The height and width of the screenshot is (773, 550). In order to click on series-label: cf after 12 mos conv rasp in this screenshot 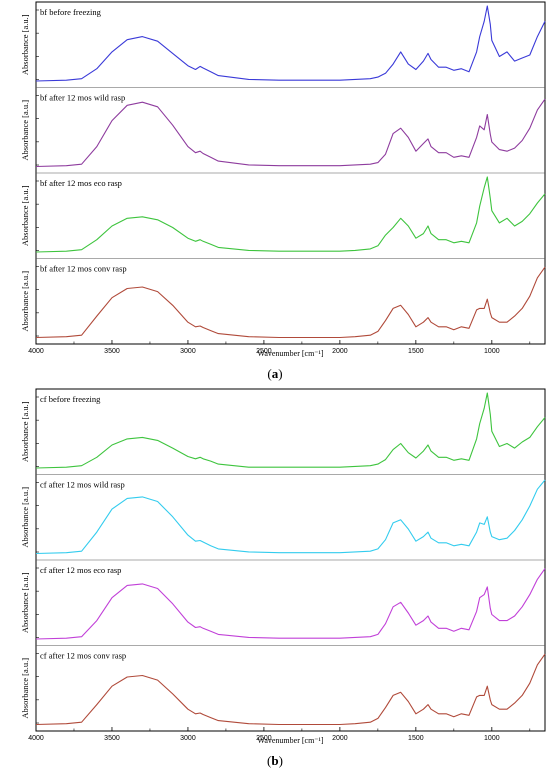, I will do `click(83, 656)`.